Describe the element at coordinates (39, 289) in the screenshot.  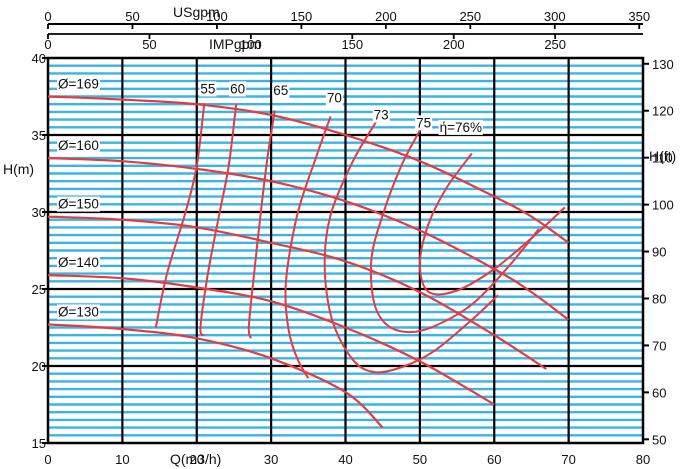
I see `h-m-tick-label: 25` at that location.